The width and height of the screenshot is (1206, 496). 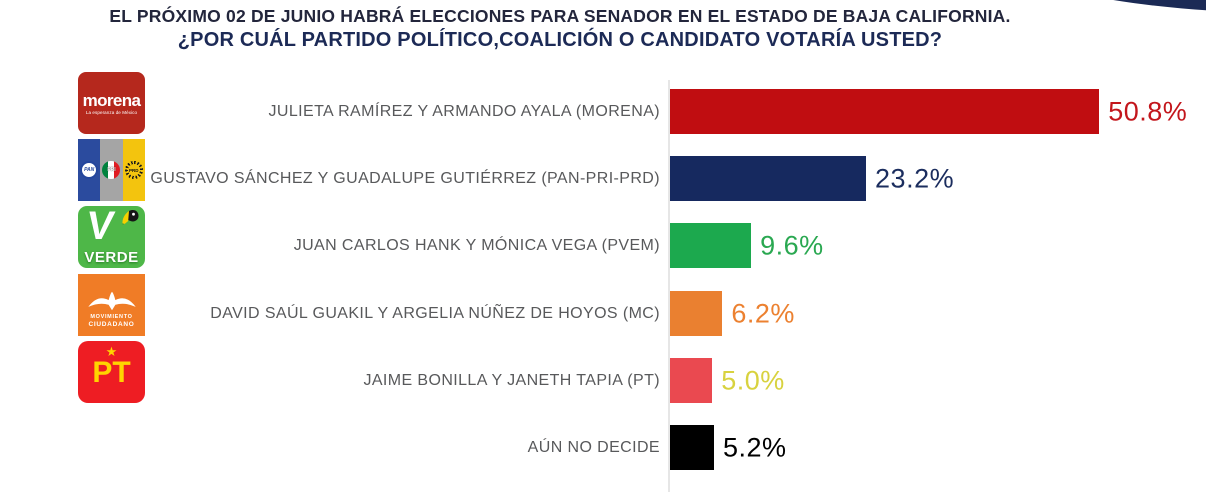 I want to click on candidate-label-morena: JULIETA RAMÍREZ Y ARMANDO AYALA (MORENA), so click(x=464, y=111).